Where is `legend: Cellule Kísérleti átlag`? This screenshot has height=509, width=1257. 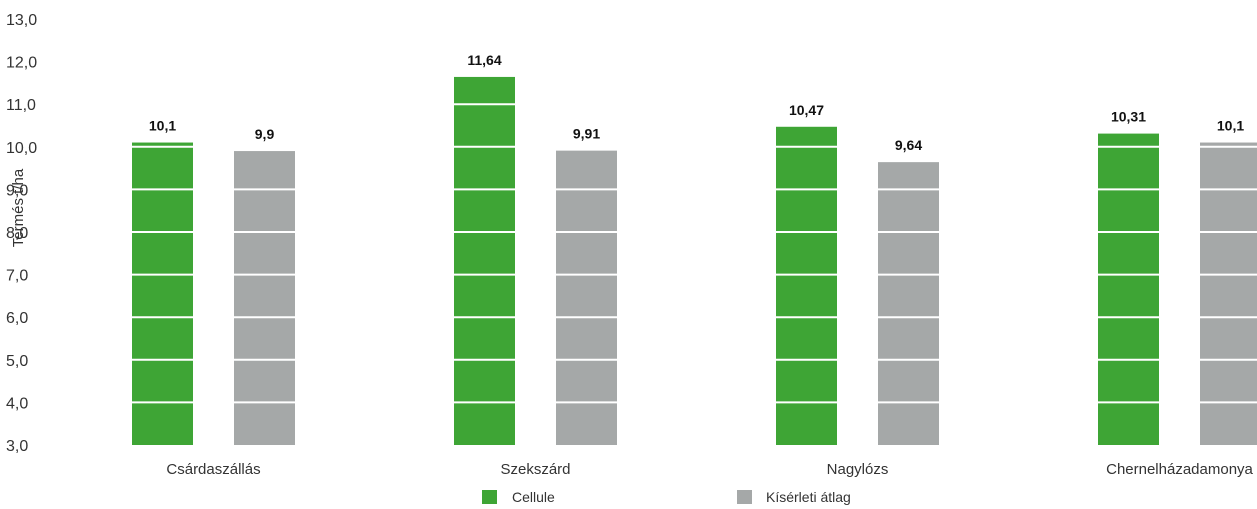 legend: Cellule Kísérleti átlag is located at coordinates (666, 497).